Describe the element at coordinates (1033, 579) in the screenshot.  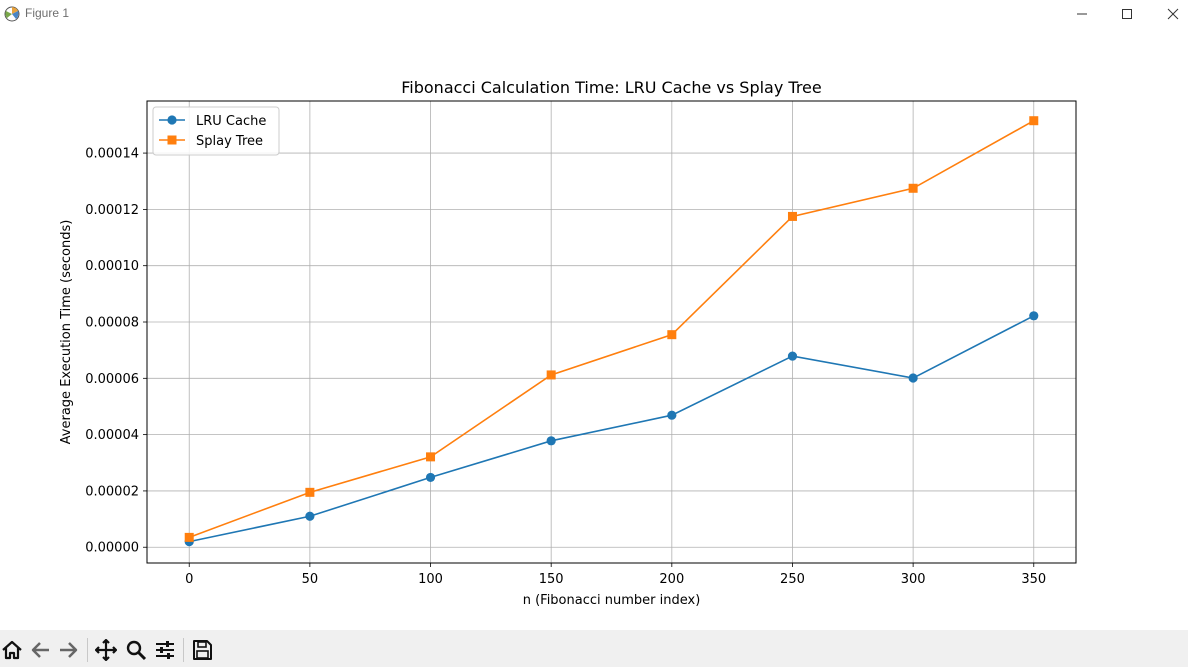
I see `x-tick-label: 350` at that location.